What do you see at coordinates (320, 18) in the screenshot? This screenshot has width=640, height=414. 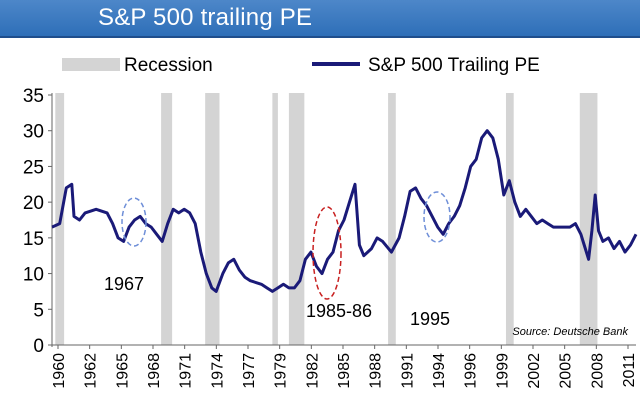 I see `title-bar: S&P 500 trailing PE` at bounding box center [320, 18].